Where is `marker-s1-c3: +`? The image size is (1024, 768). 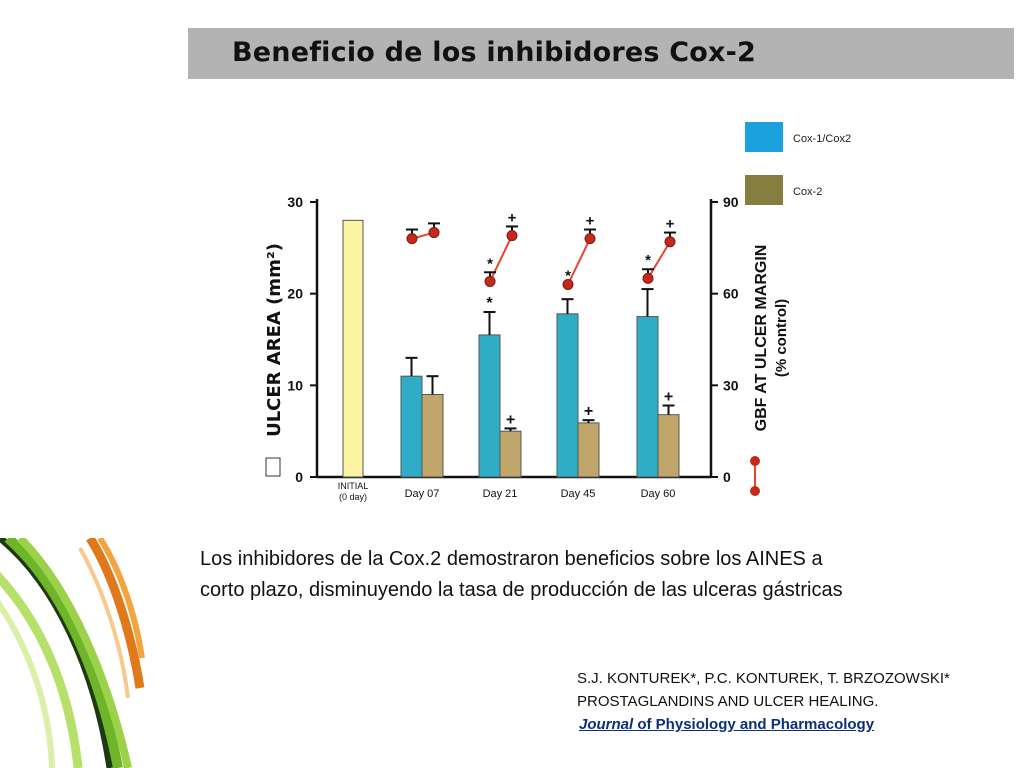
marker-s1-c3: + is located at coordinates (588, 411).